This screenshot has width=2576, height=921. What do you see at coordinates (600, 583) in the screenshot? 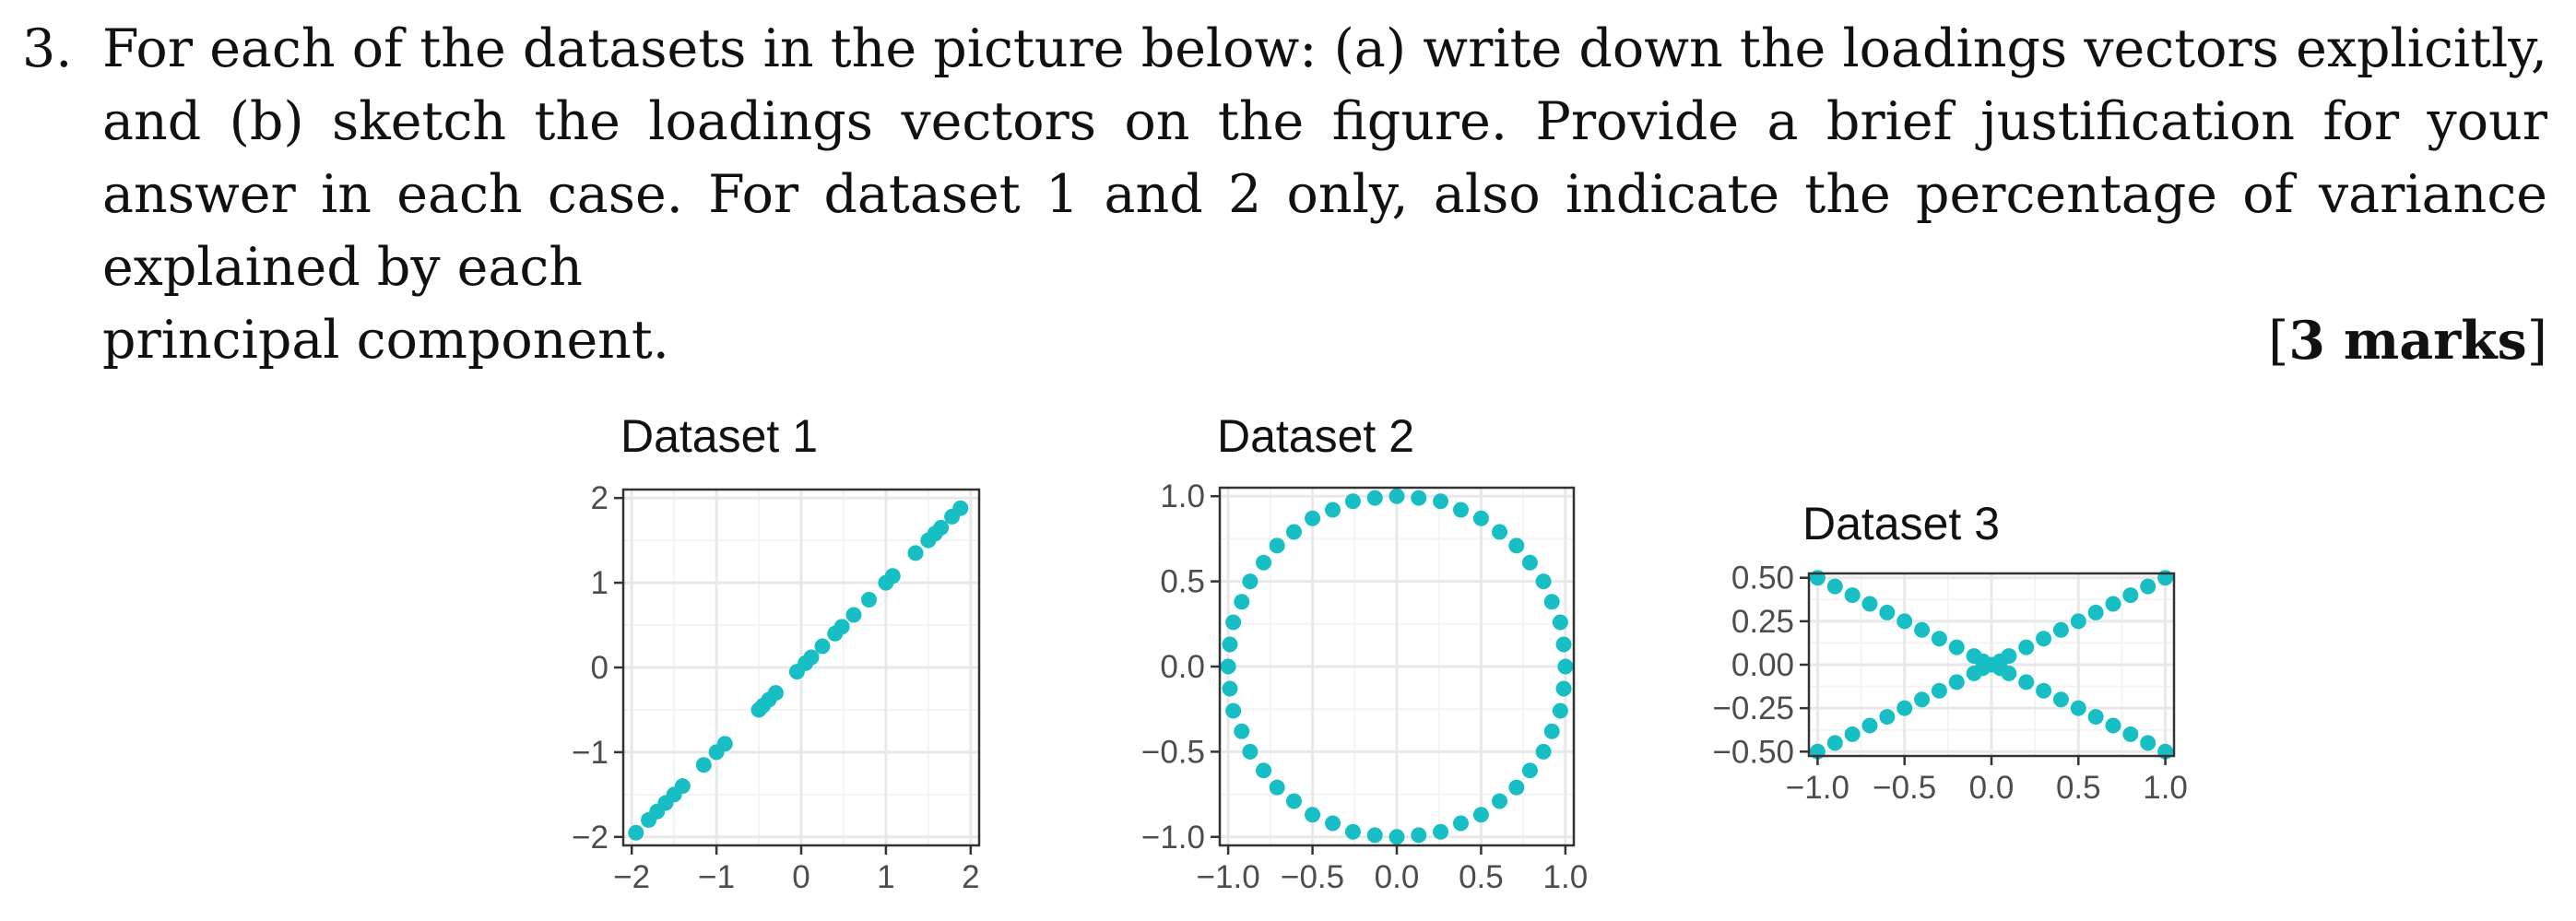
I see `y-tick-label: 1` at bounding box center [600, 583].